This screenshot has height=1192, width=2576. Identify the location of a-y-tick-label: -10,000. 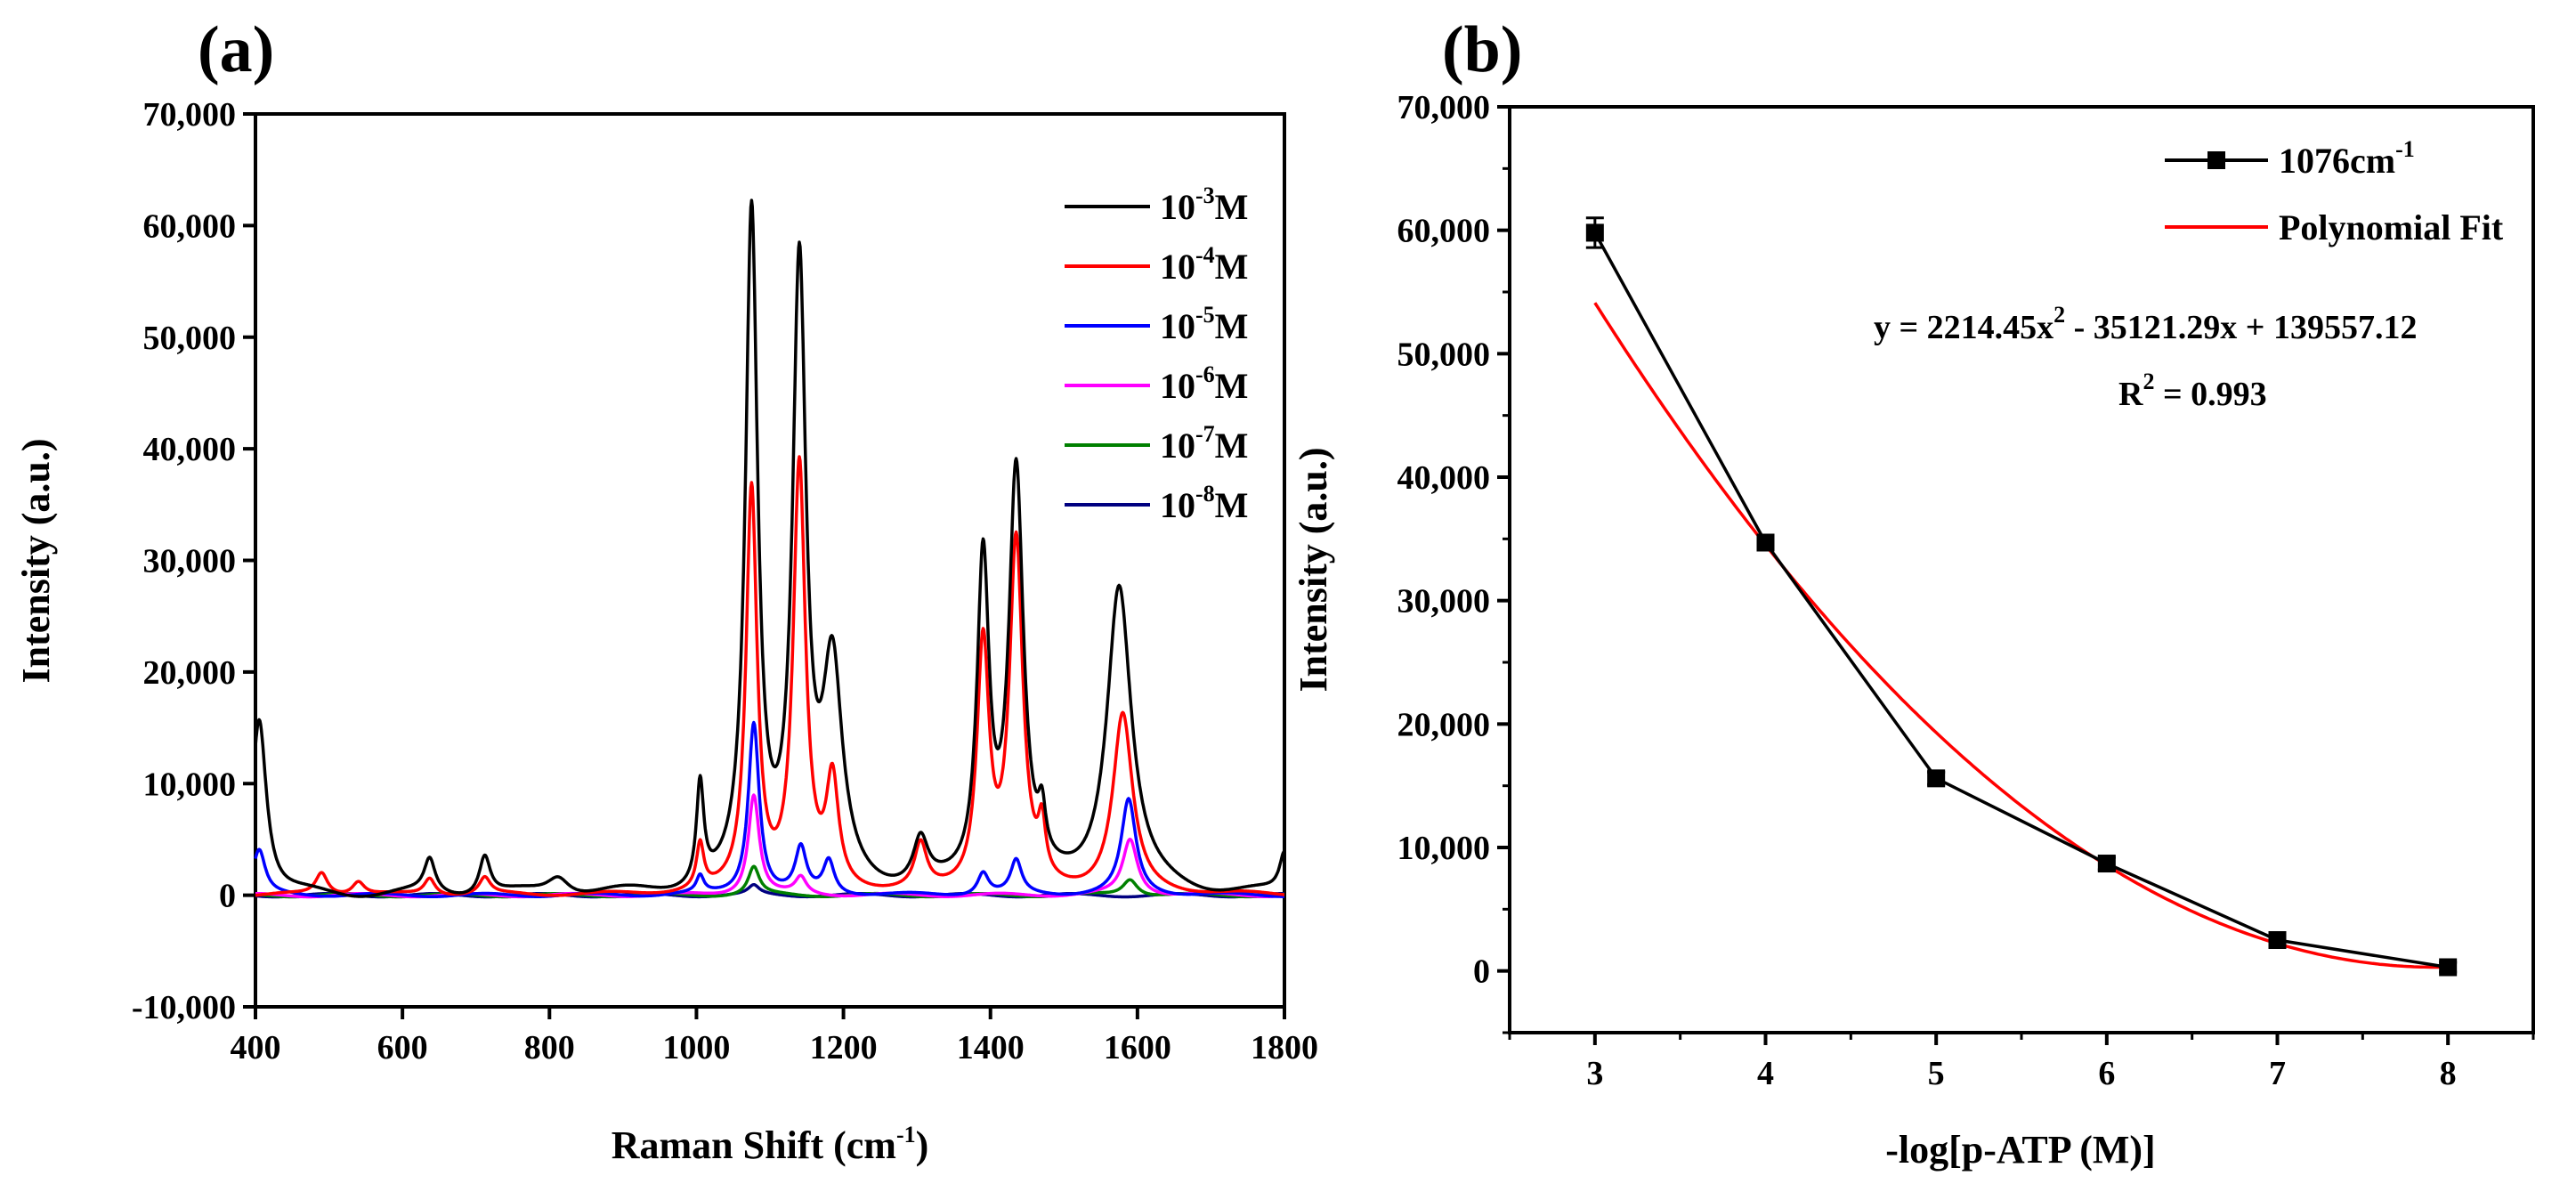
(184, 1007).